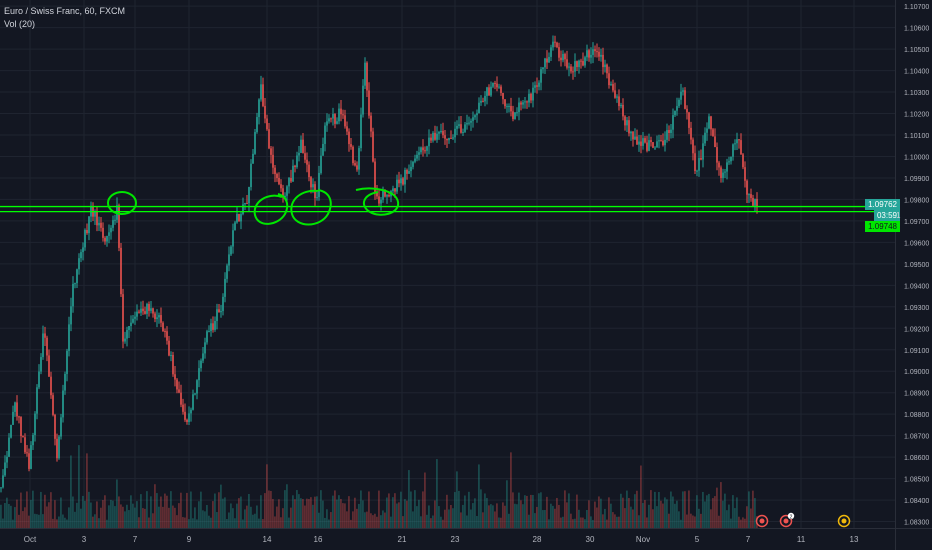 Image resolution: width=932 pixels, height=550 pixels. I want to click on x-tick-label: 21, so click(402, 539).